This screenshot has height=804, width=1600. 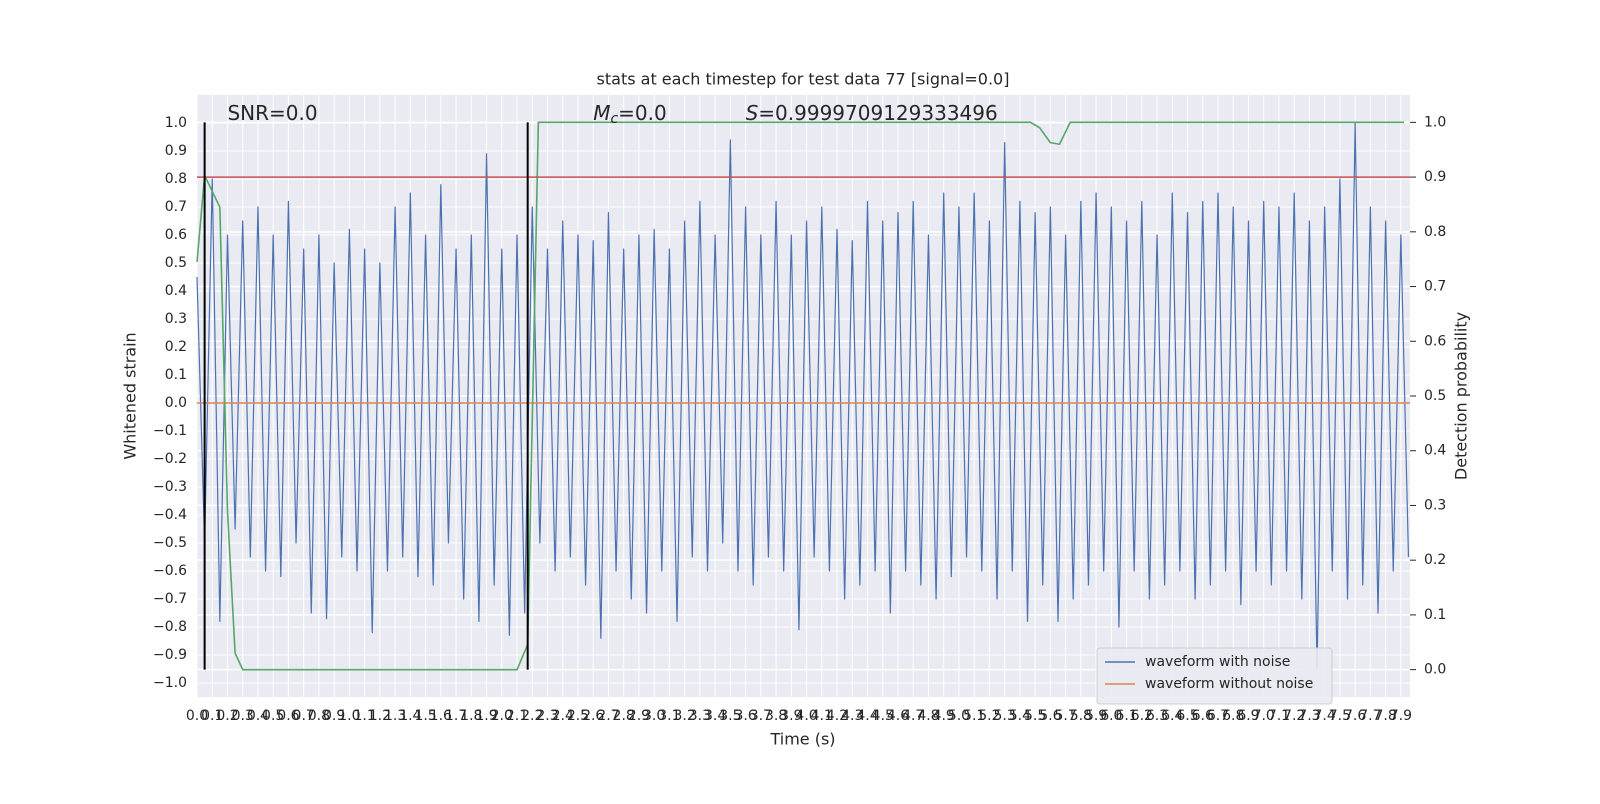 I want to click on annotation: S=0.9999709129333496, so click(x=872, y=113).